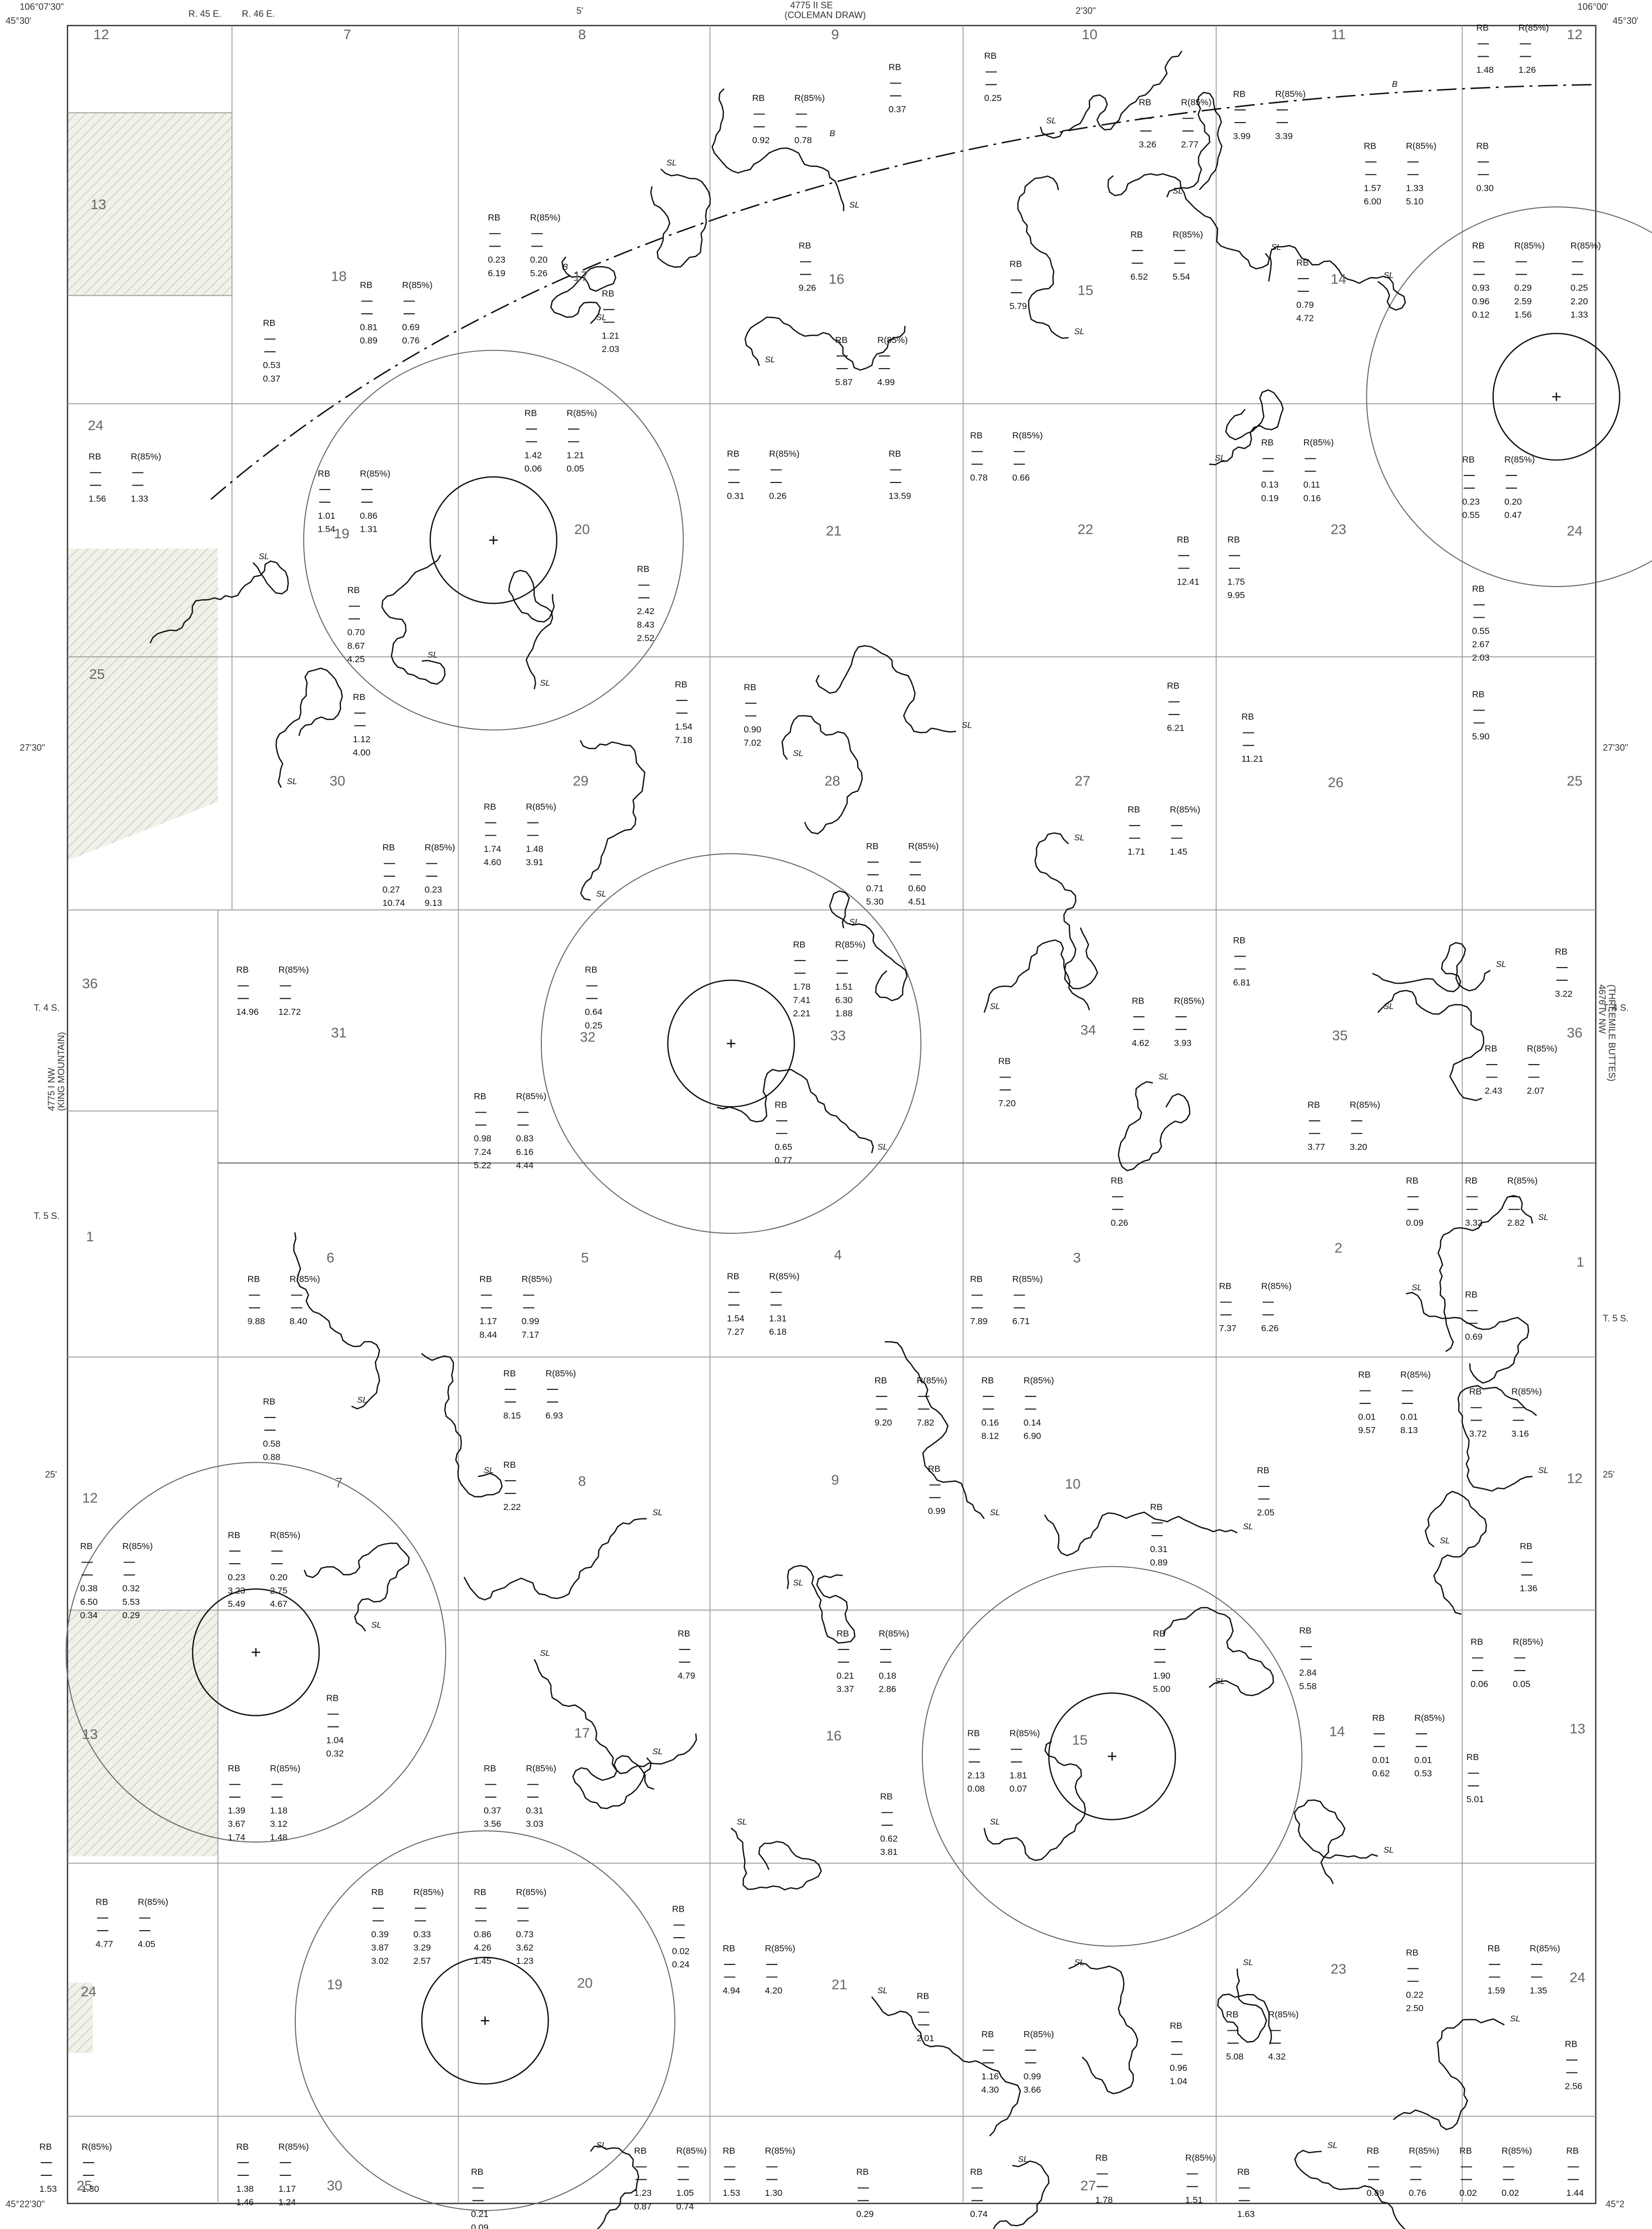  I want to click on margin-label: 25', so click(51, 1475).